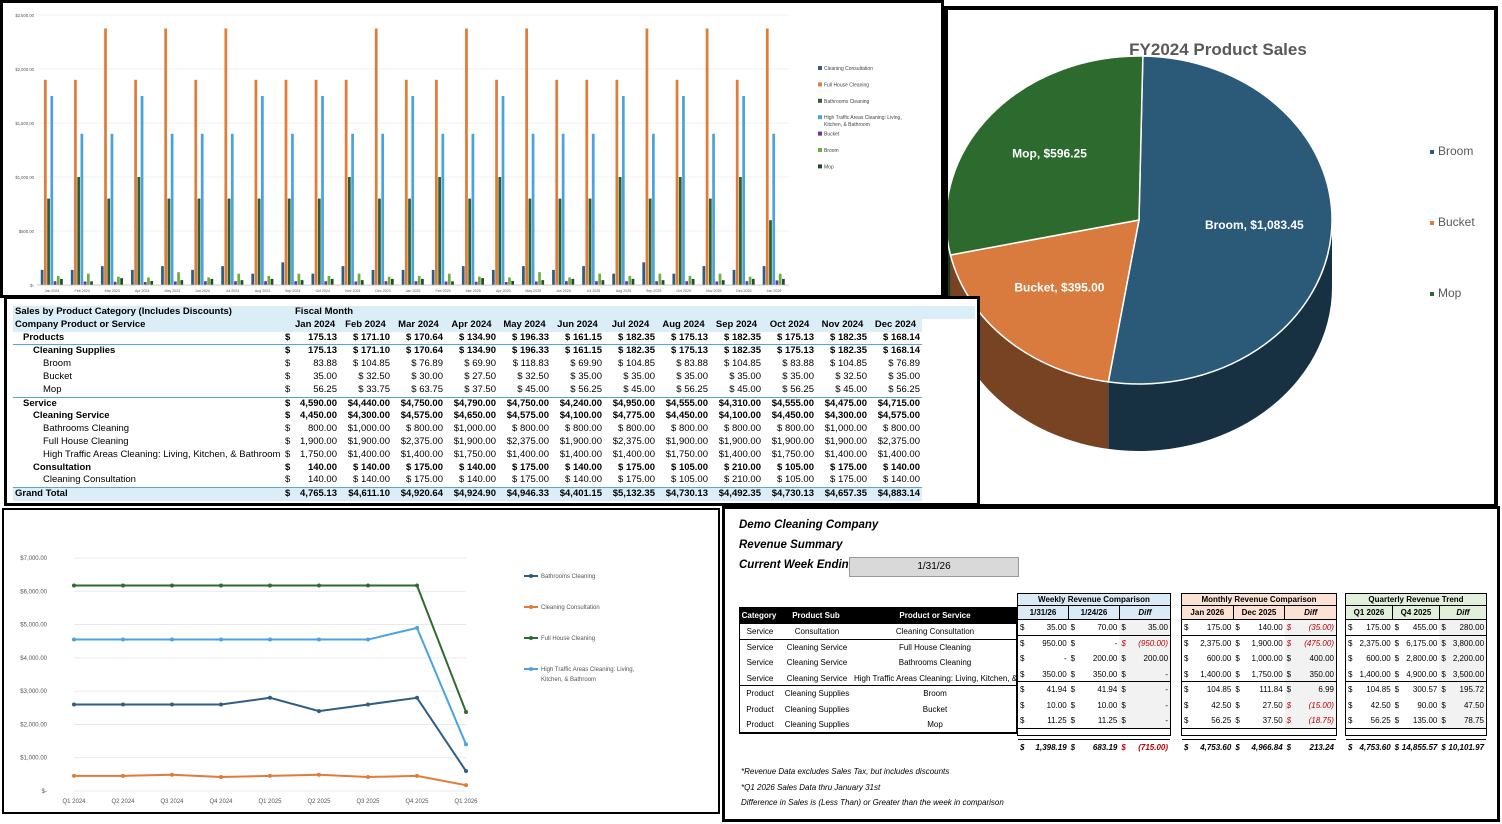 This screenshot has height=824, width=1502. Describe the element at coordinates (1468, 643) in the screenshot. I see `revenue-value: 3,800.00` at that location.